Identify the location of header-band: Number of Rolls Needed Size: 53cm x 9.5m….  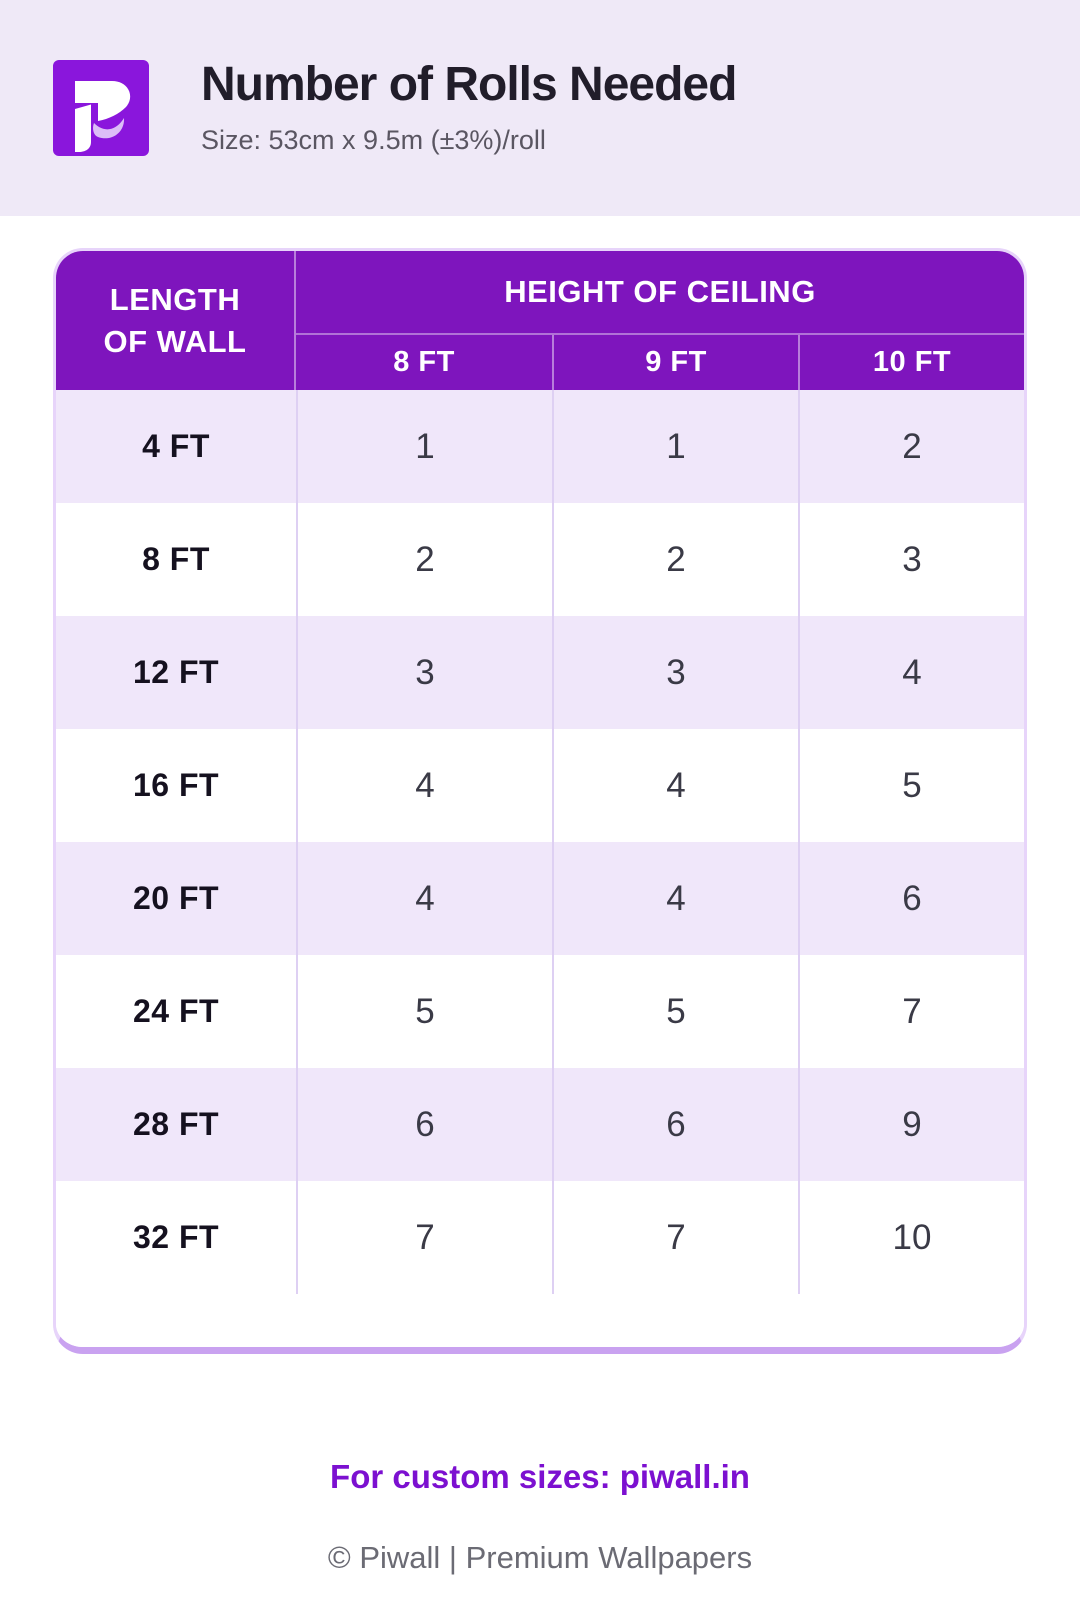
(540, 108).